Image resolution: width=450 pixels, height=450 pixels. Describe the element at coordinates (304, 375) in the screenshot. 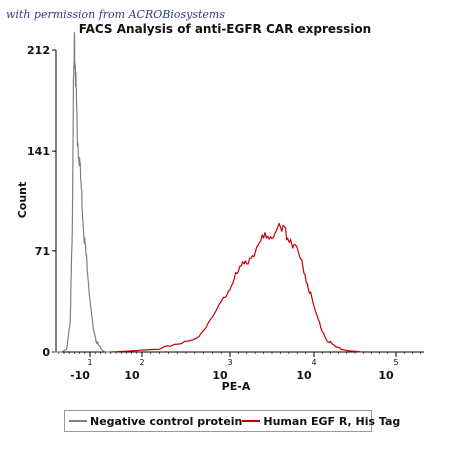

I see `x-tick-base-3: 10` at that location.